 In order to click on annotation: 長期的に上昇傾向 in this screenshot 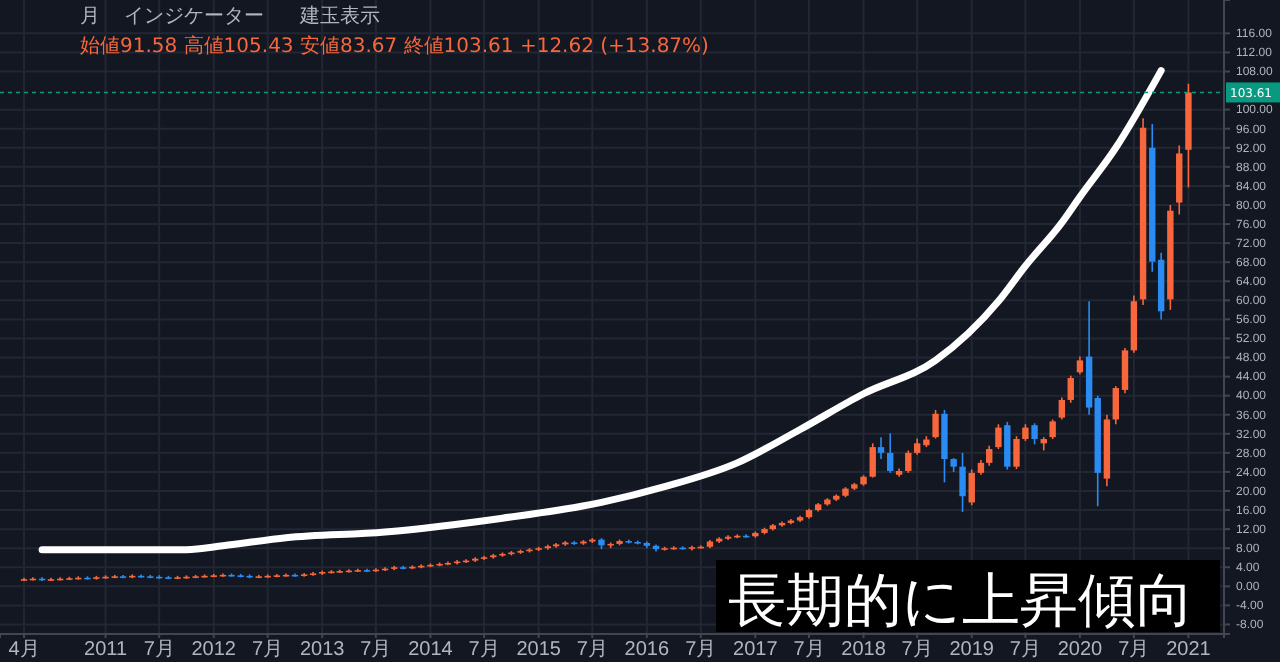, I will do `click(961, 600)`.